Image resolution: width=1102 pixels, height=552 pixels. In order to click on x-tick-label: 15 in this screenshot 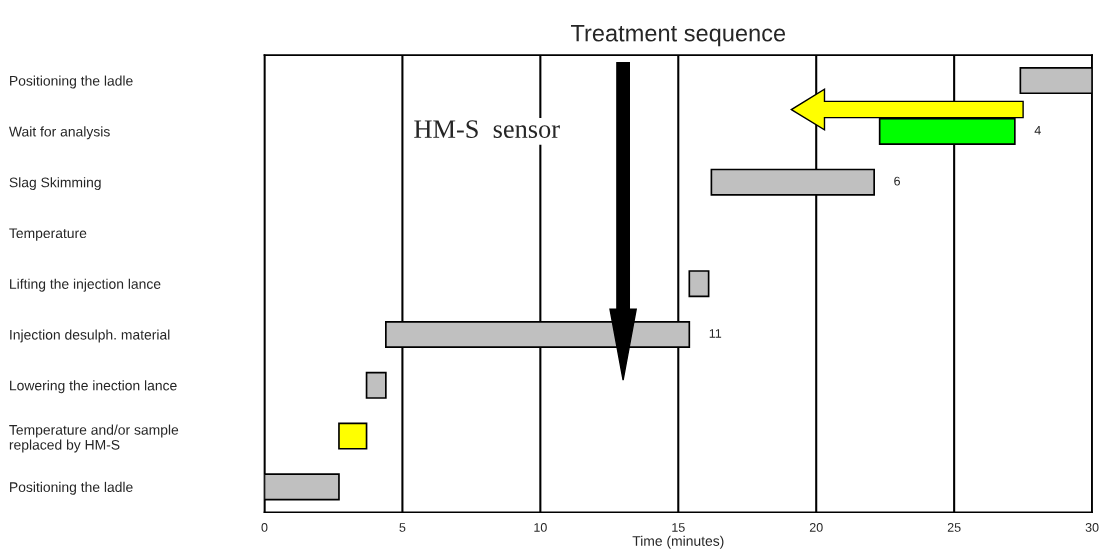, I will do `click(678, 527)`.